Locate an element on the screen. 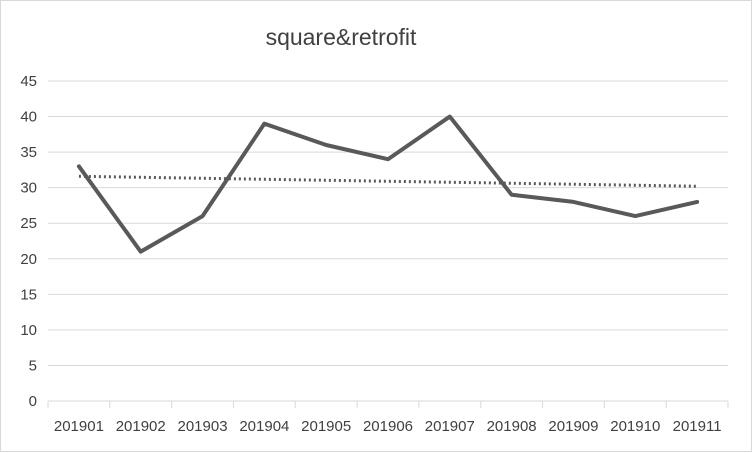  x-tick-label: 201901 is located at coordinates (79, 426).